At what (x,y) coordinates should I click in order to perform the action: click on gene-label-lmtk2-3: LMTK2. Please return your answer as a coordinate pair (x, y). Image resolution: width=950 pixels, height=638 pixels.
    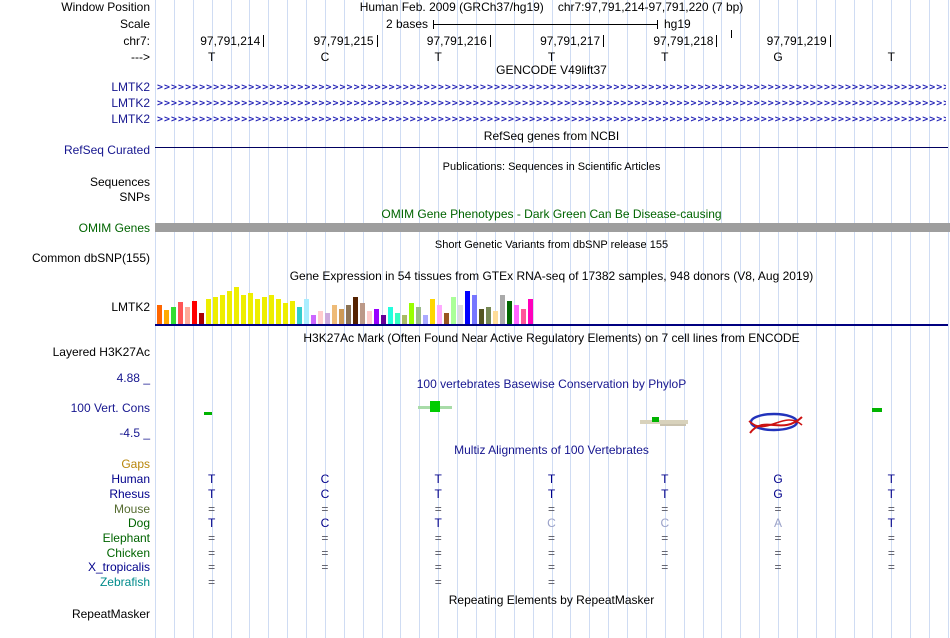
    Looking at the image, I should click on (130, 119).